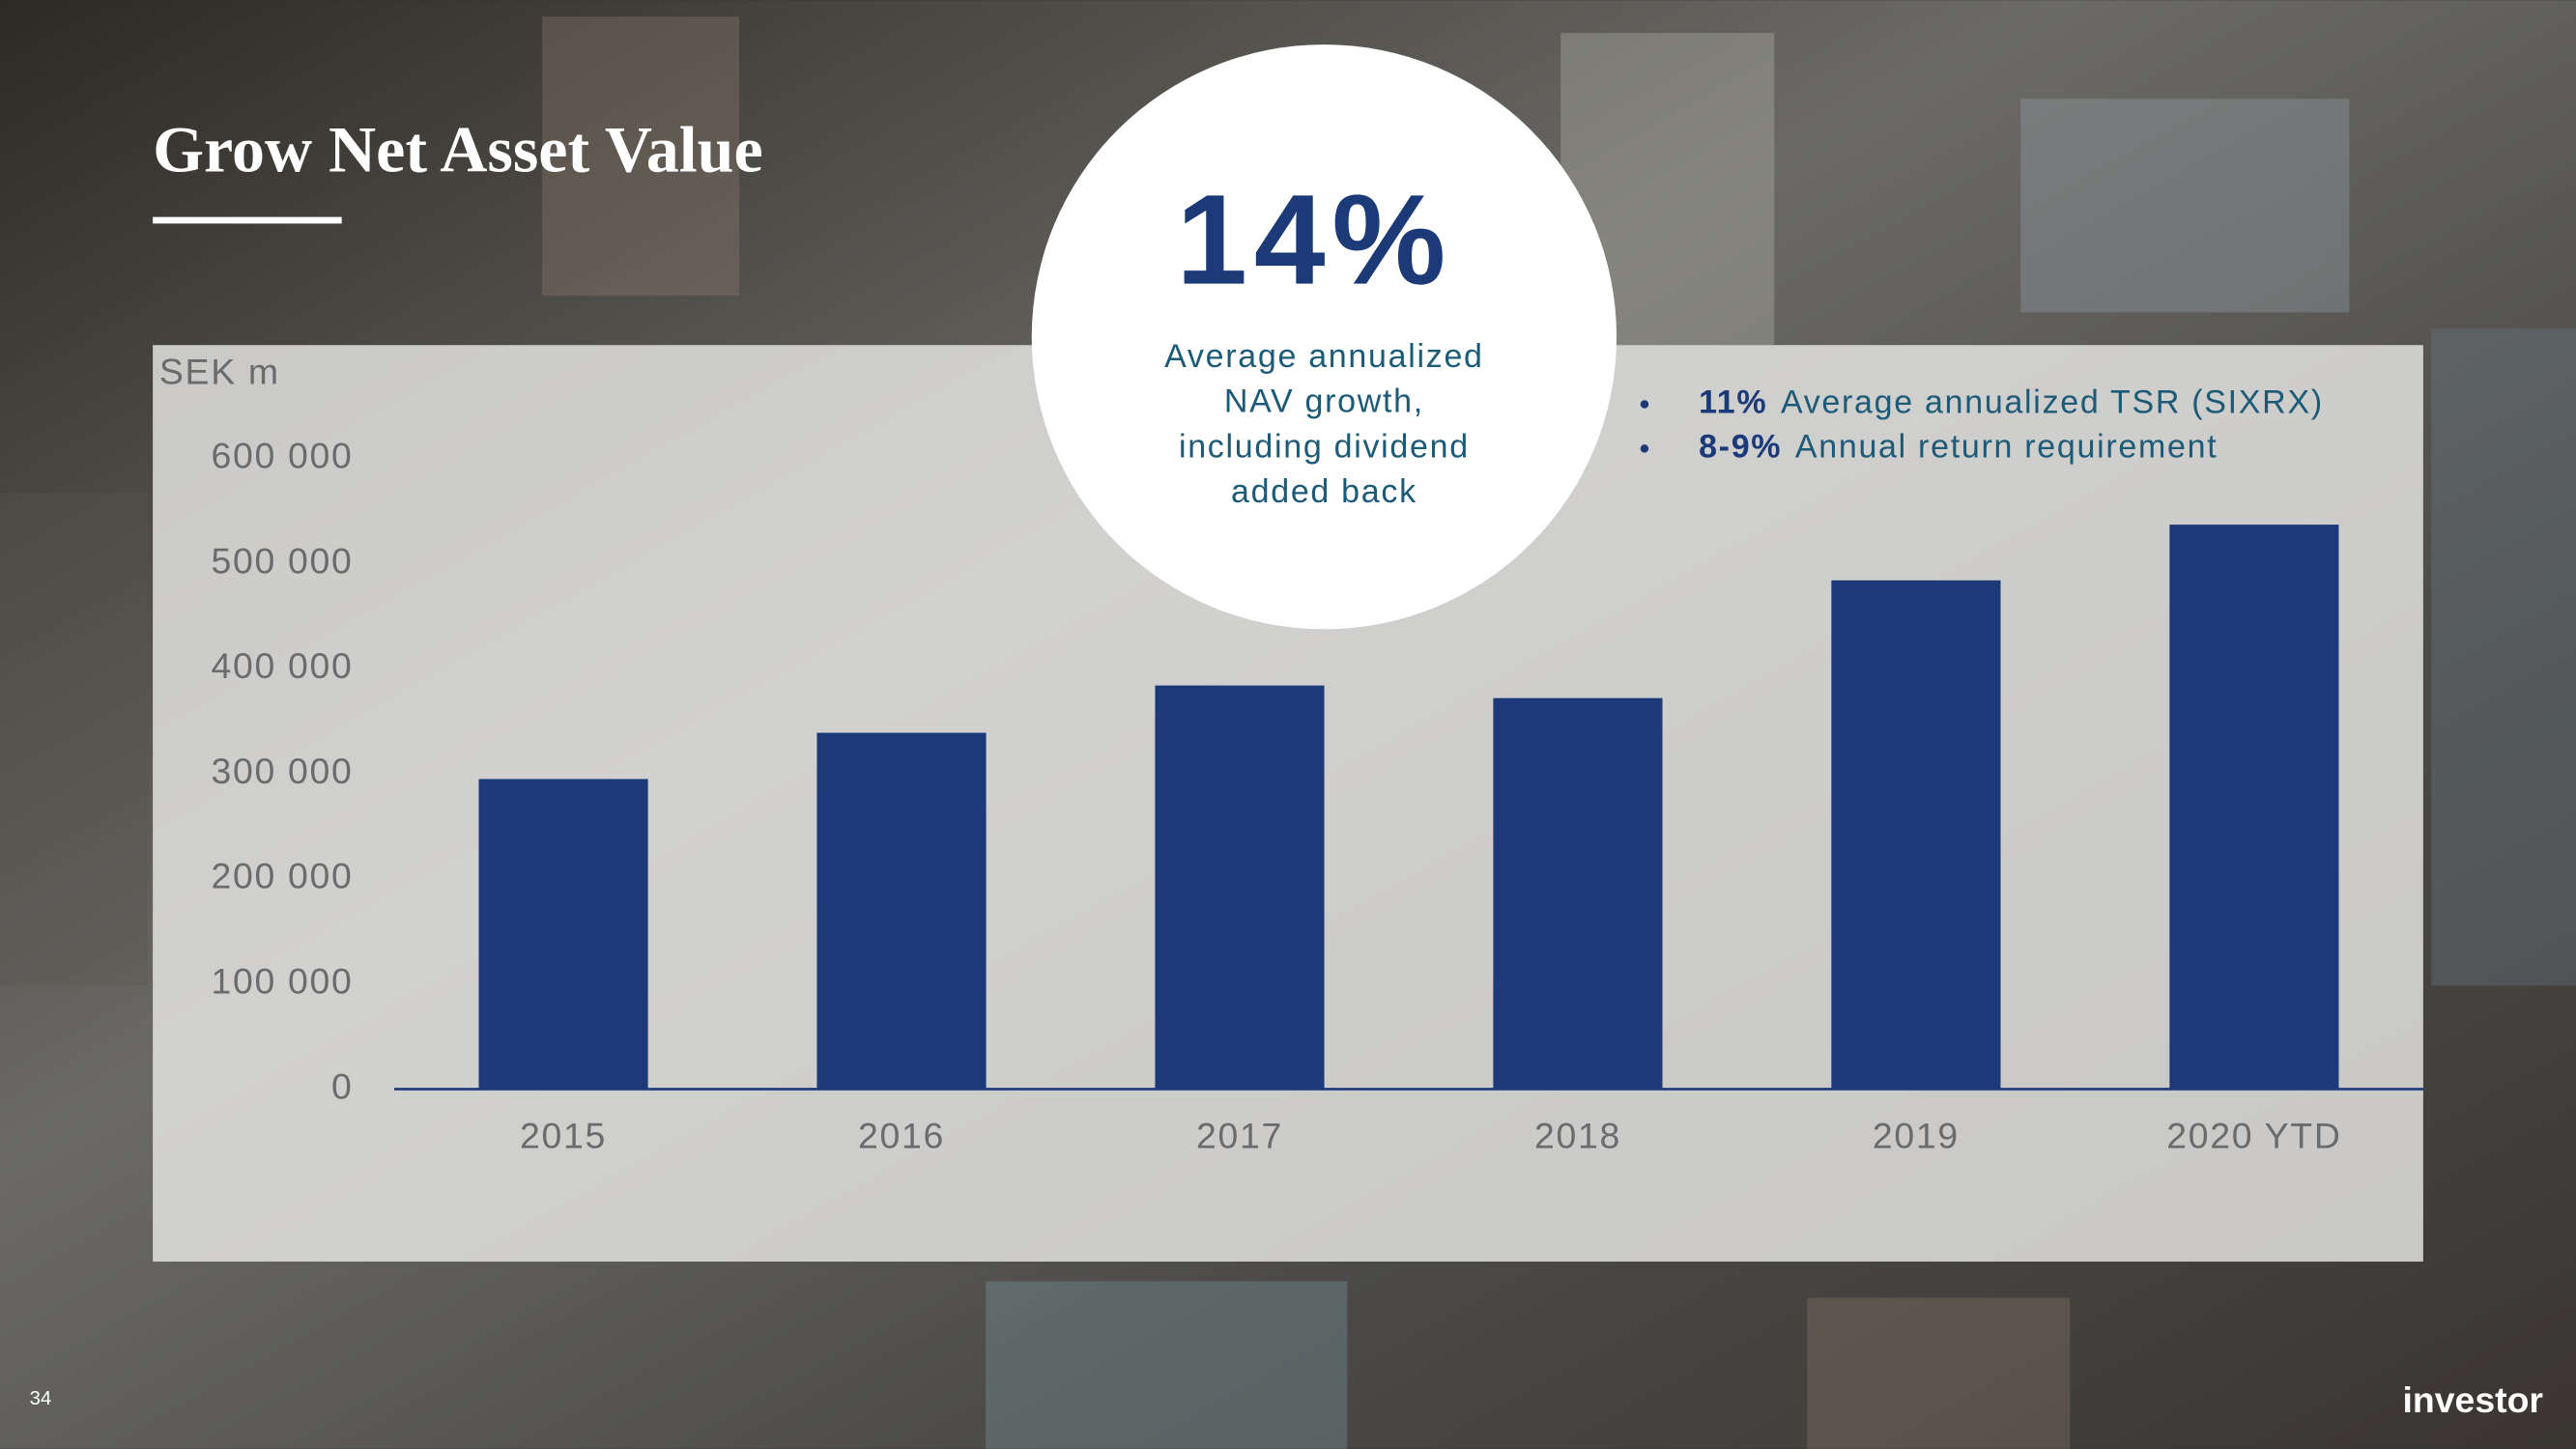 The width and height of the screenshot is (2576, 1449). Describe the element at coordinates (2254, 1135) in the screenshot. I see `x-tick-label: 2020 YTD` at that location.